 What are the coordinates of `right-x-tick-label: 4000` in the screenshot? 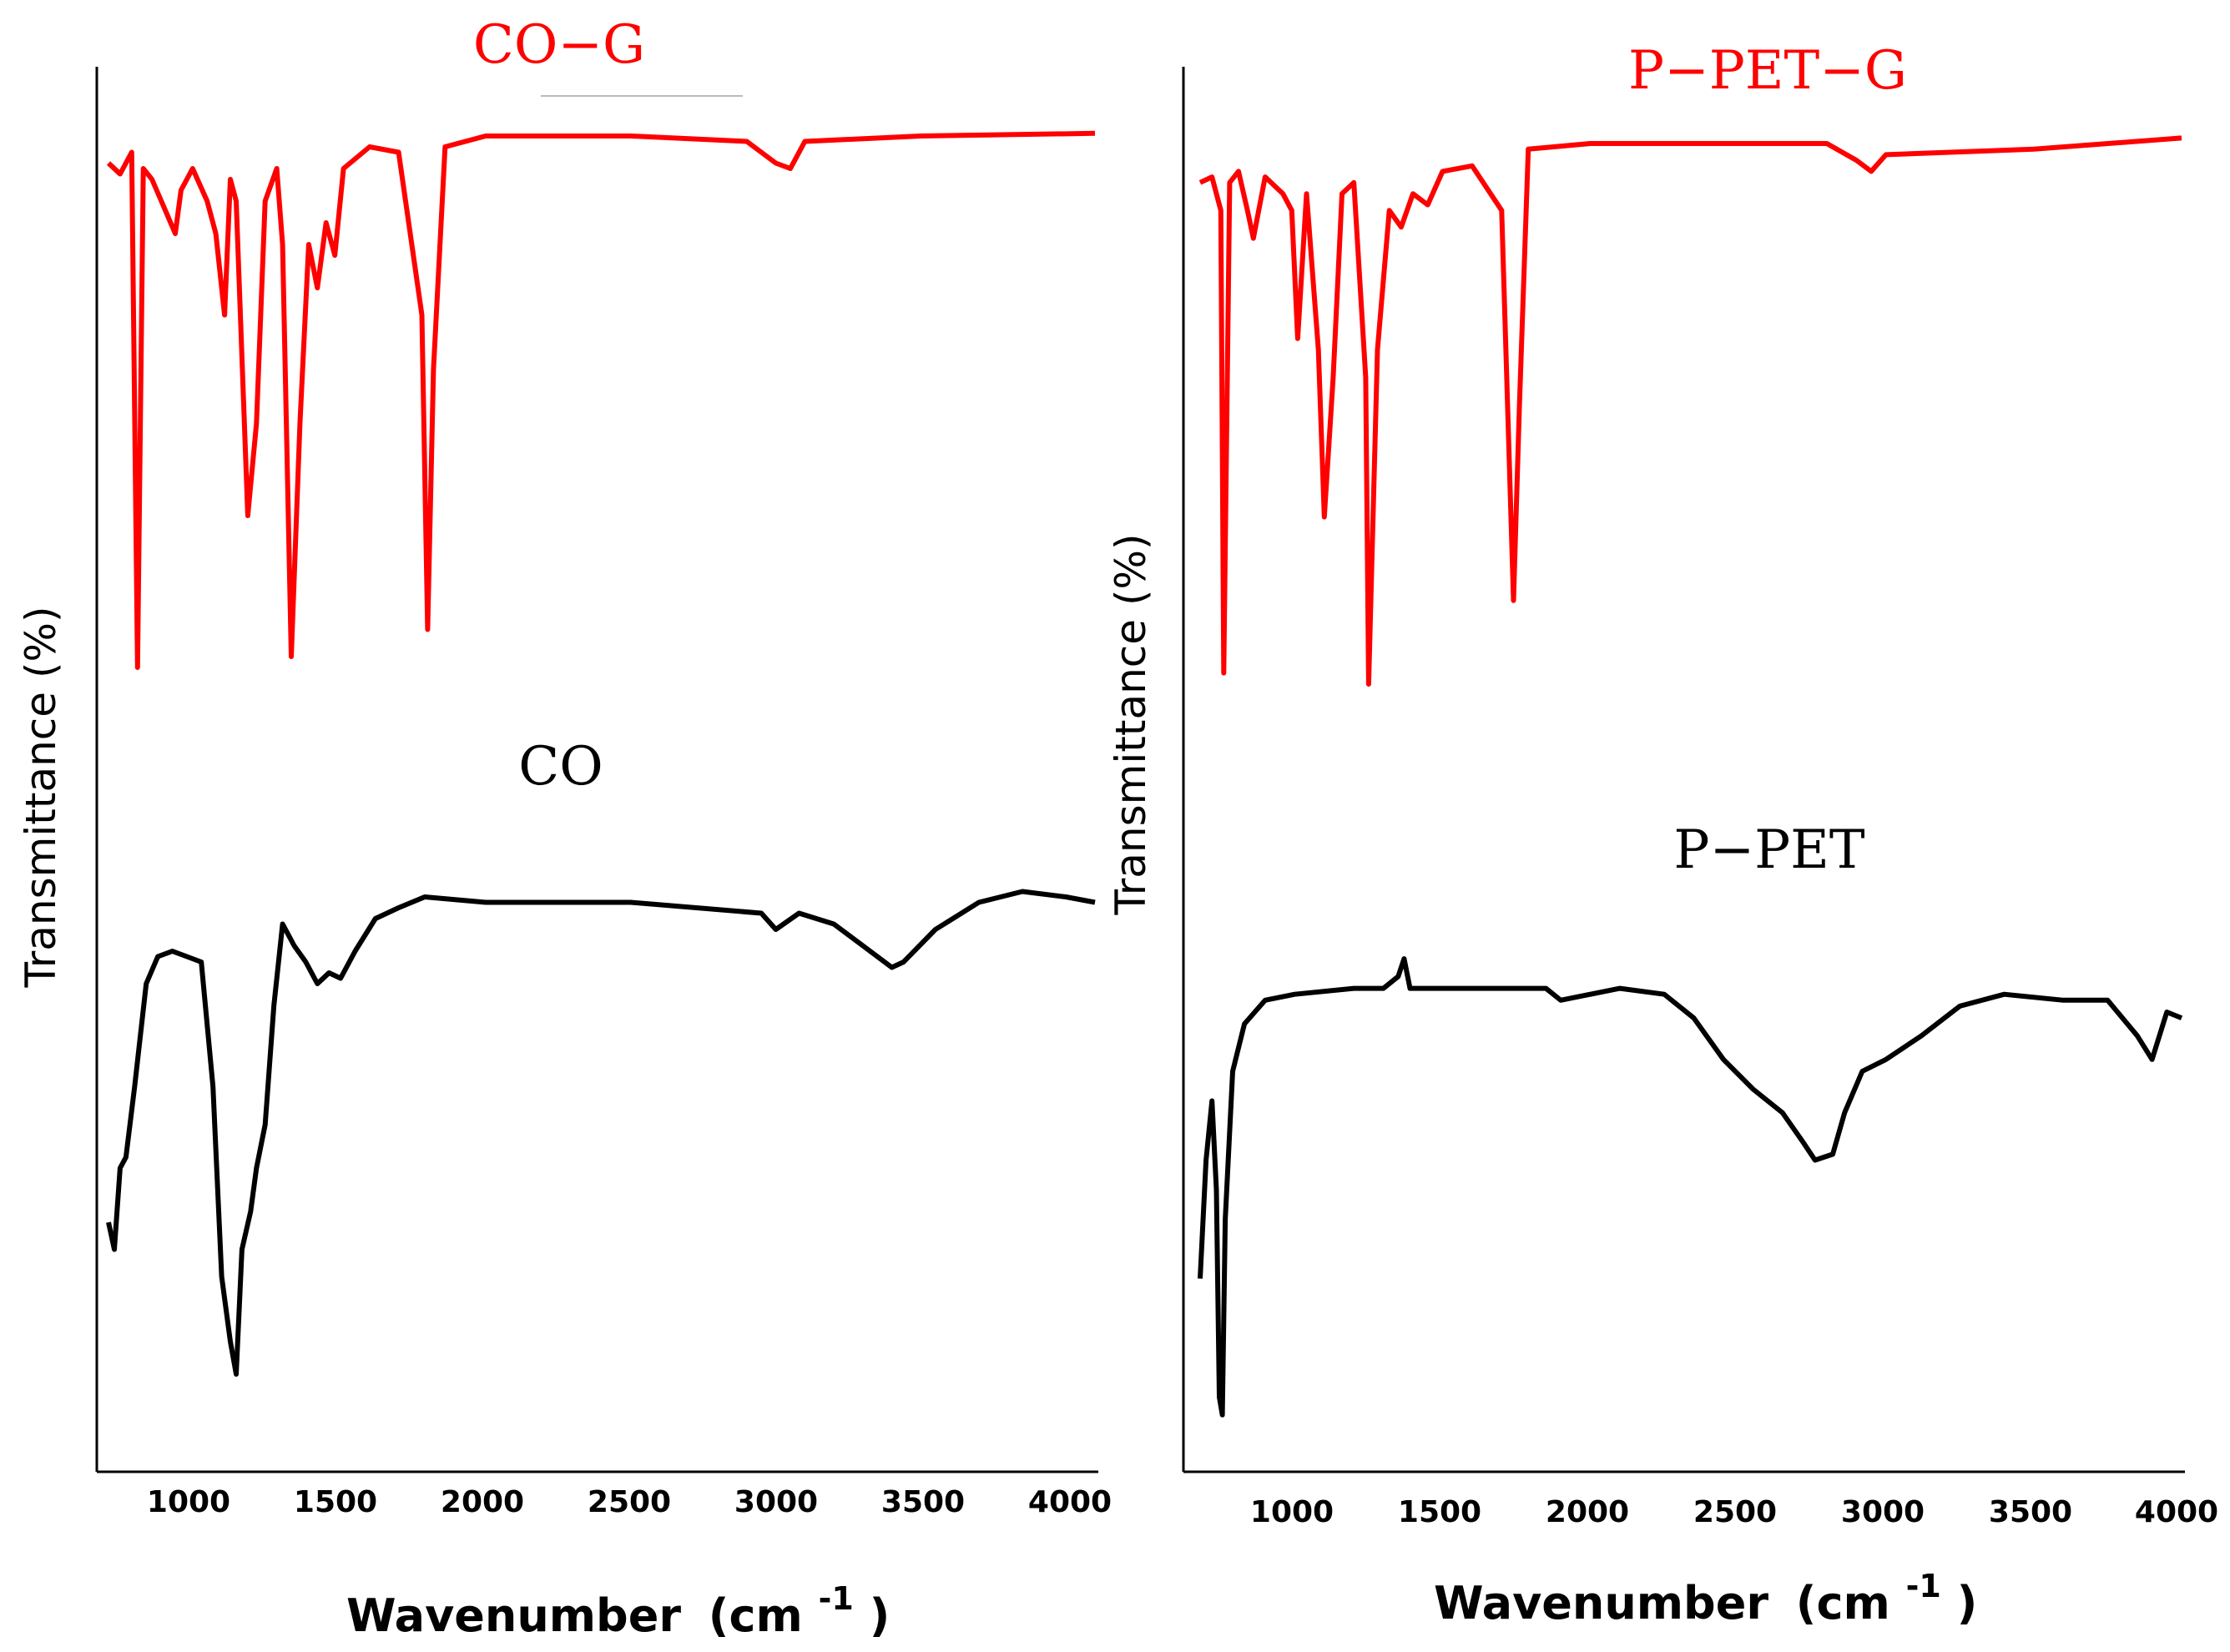 It's located at (2176, 1512).